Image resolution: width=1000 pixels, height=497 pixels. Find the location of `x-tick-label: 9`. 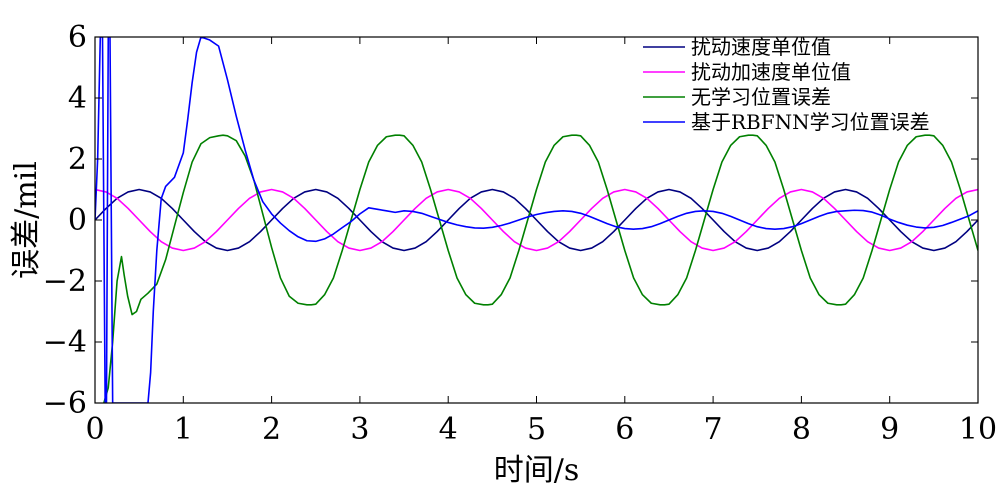

x-tick-label: 9 is located at coordinates (889, 429).